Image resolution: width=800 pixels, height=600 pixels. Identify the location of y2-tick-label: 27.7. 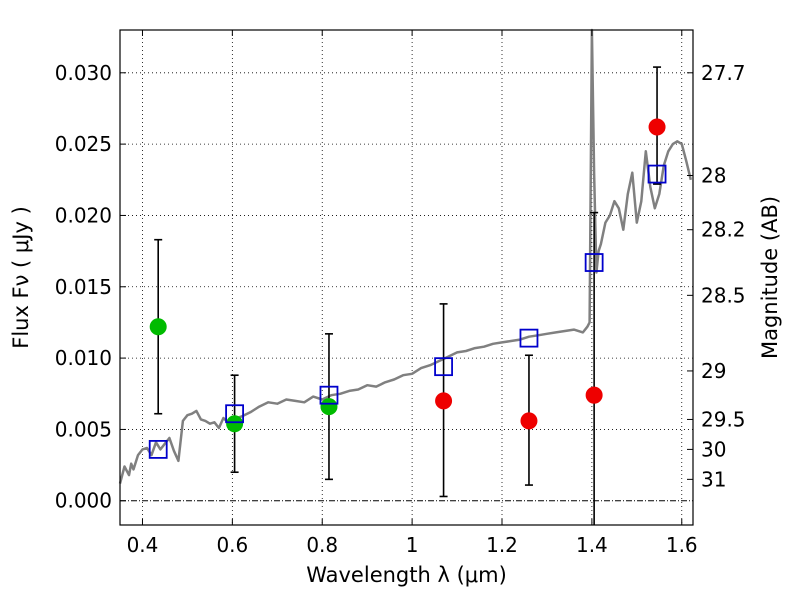
(723, 73).